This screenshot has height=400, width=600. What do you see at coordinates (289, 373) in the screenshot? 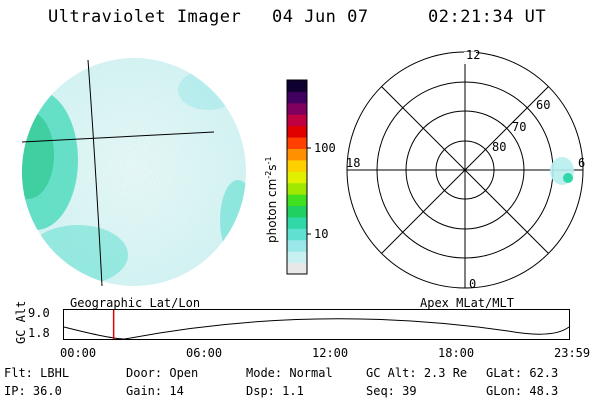
I see `info-mode: Mode: Normal` at bounding box center [289, 373].